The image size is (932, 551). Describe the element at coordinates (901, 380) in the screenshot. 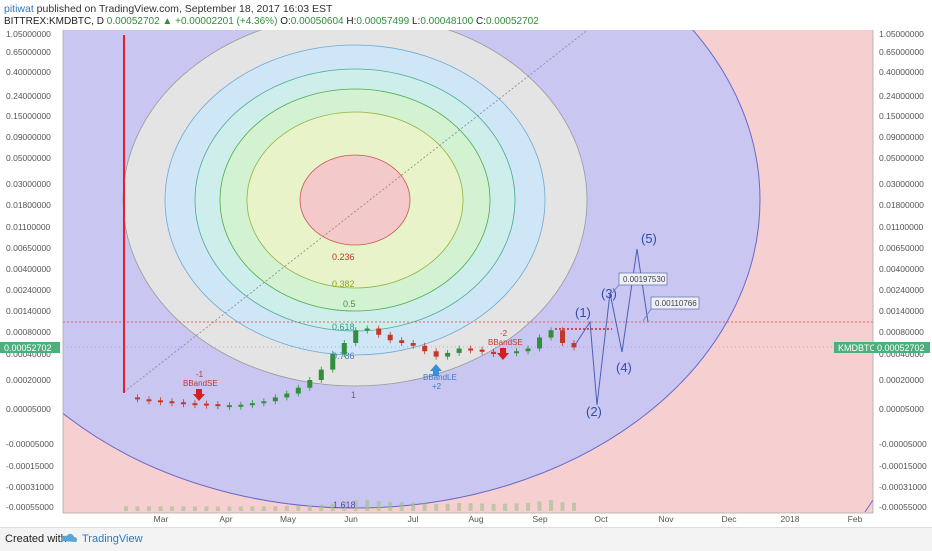

I see `y-tick-right: 0.00020000` at that location.